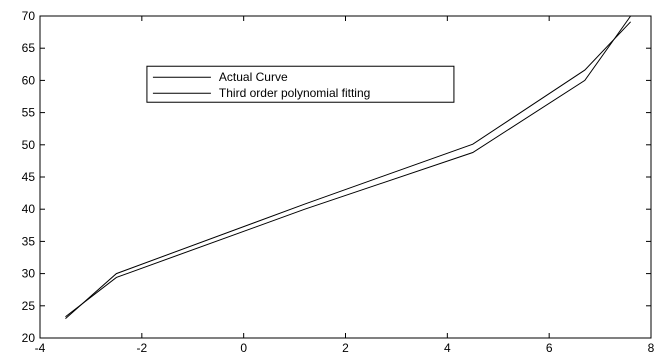  Describe the element at coordinates (651, 347) in the screenshot. I see `x-tick-label: 8` at that location.